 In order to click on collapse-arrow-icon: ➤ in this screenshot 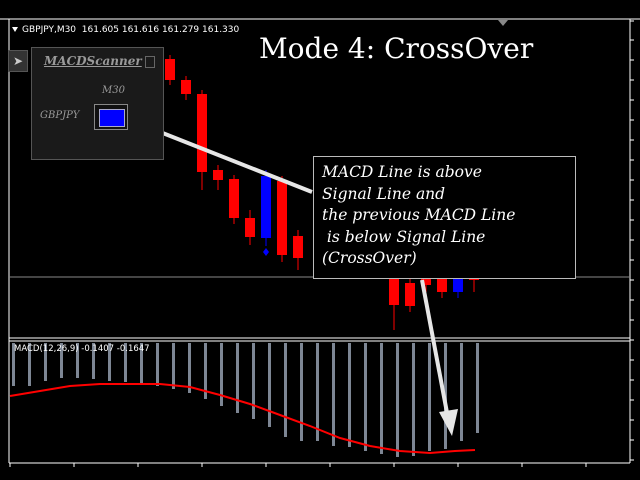, I will do `click(18, 61)`.